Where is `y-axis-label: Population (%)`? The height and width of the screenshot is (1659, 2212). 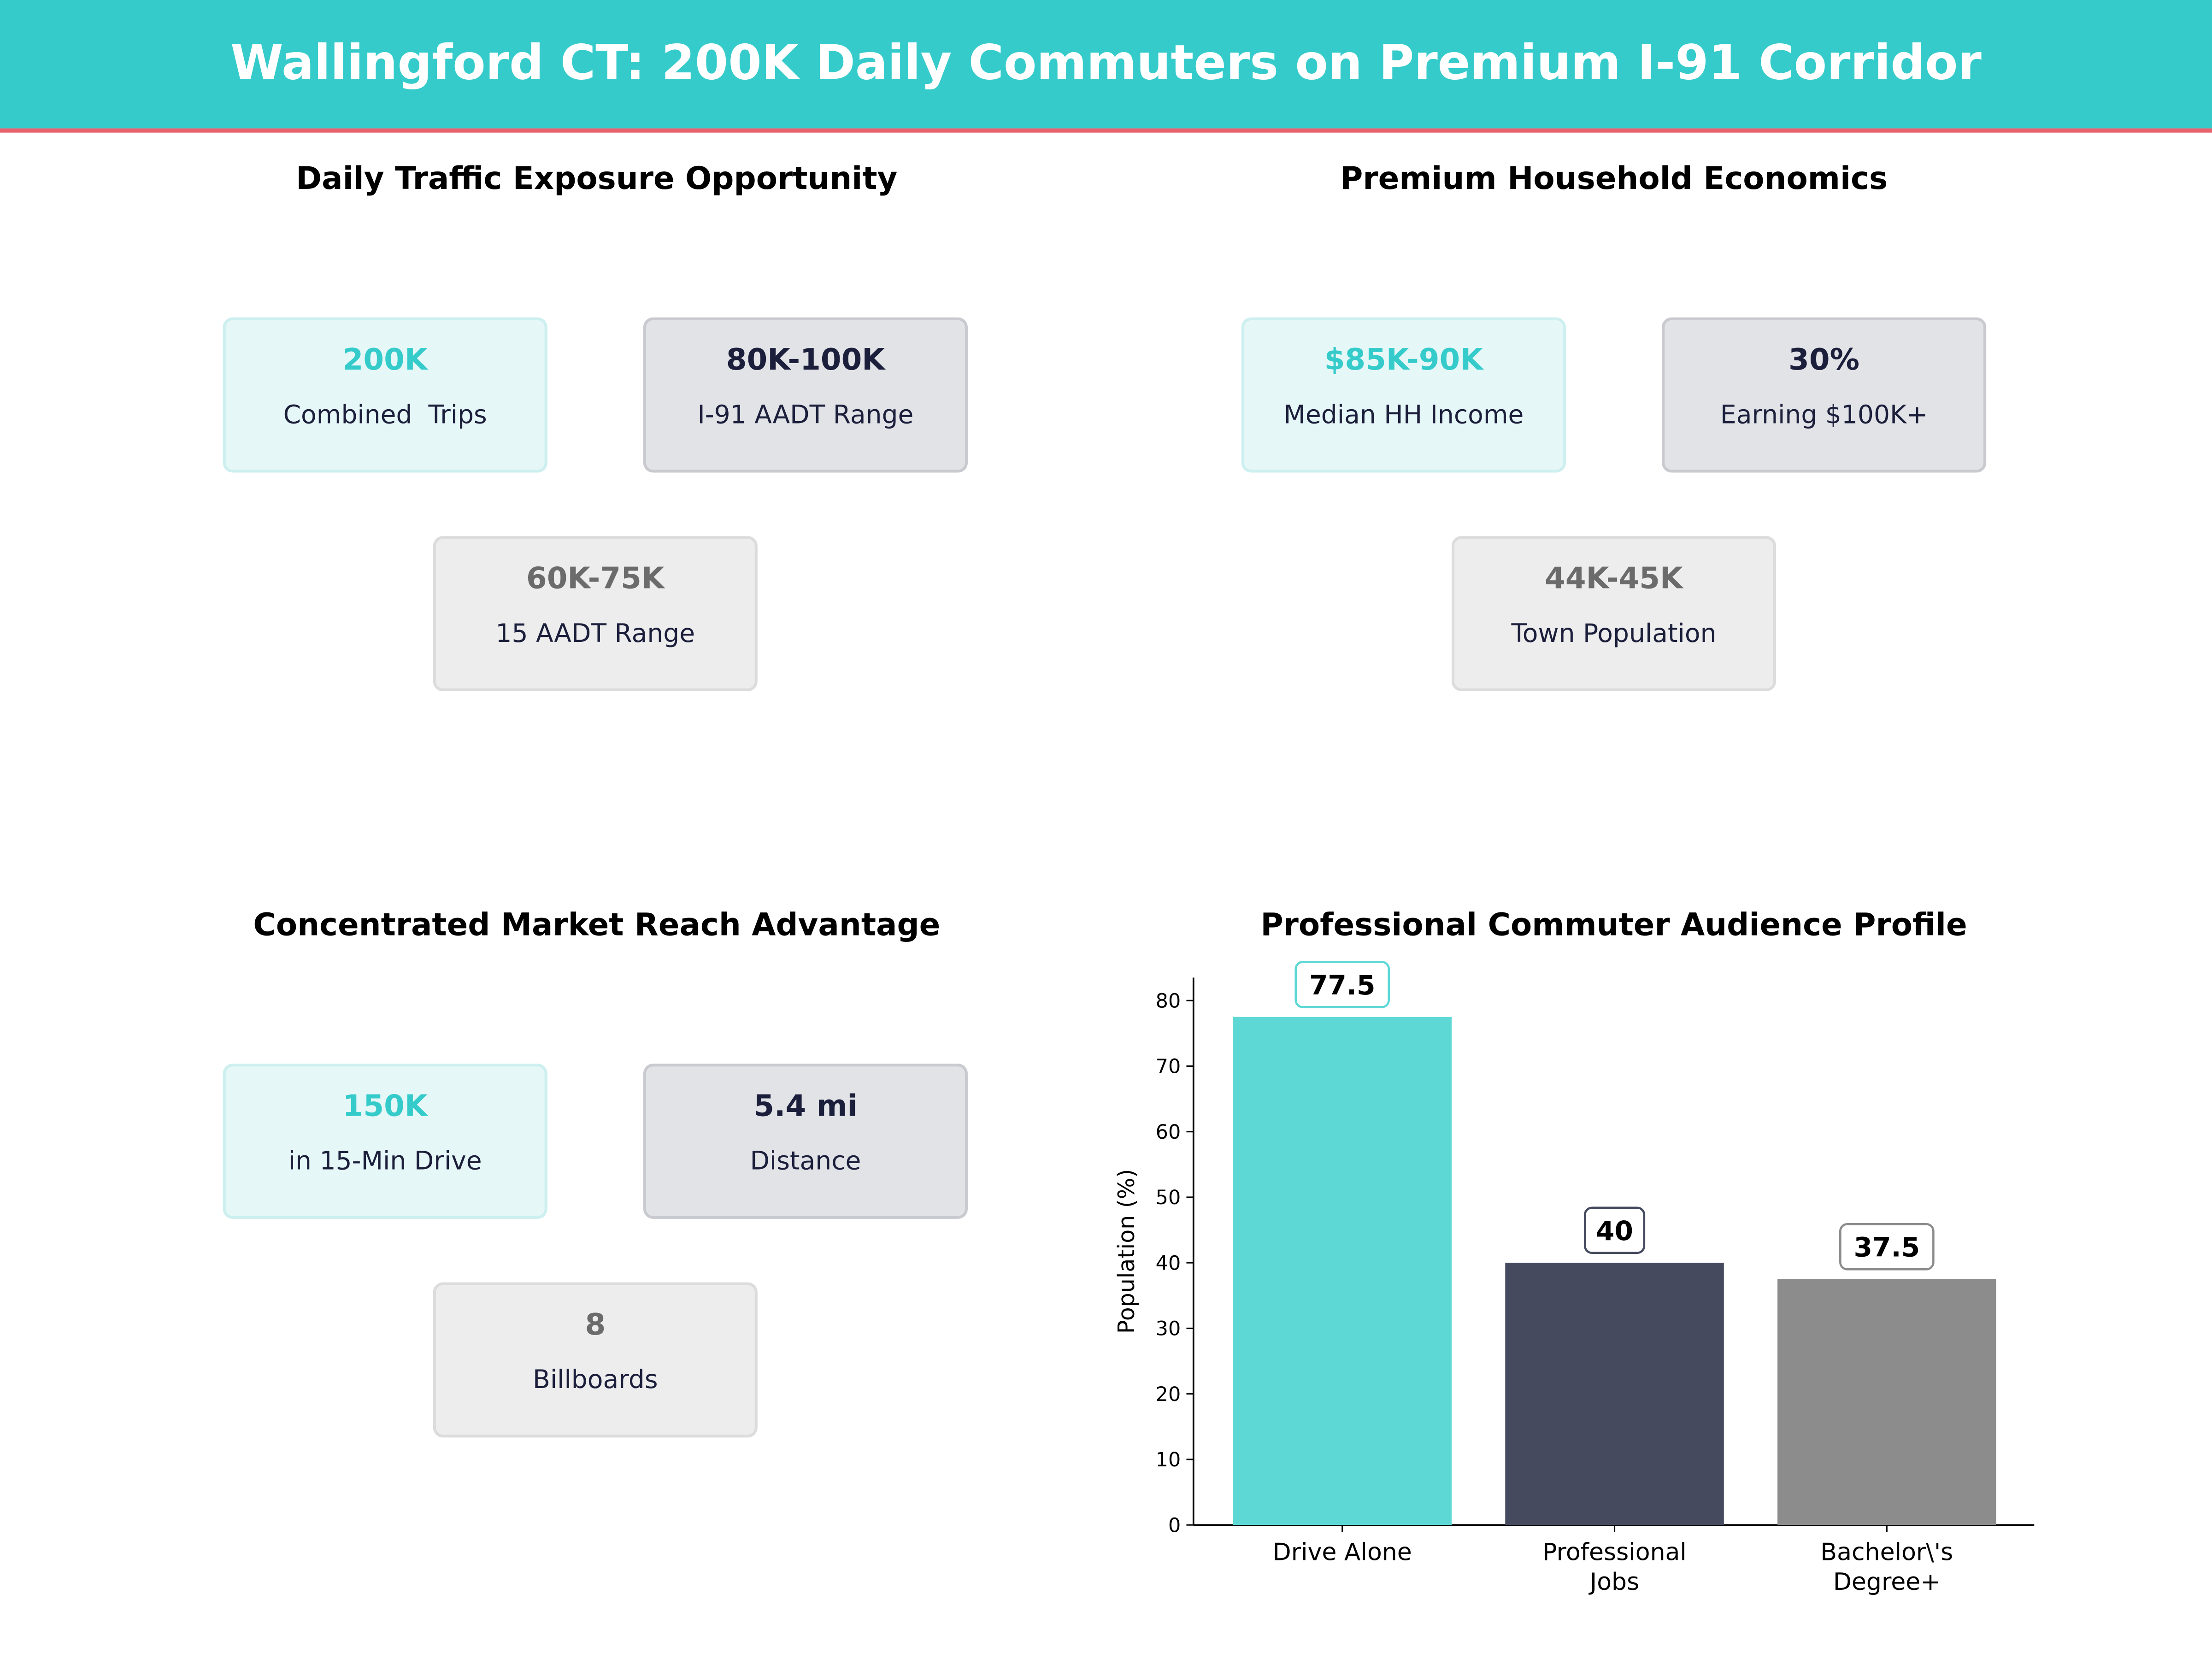 y-axis-label: Population (%) is located at coordinates (1126, 1251).